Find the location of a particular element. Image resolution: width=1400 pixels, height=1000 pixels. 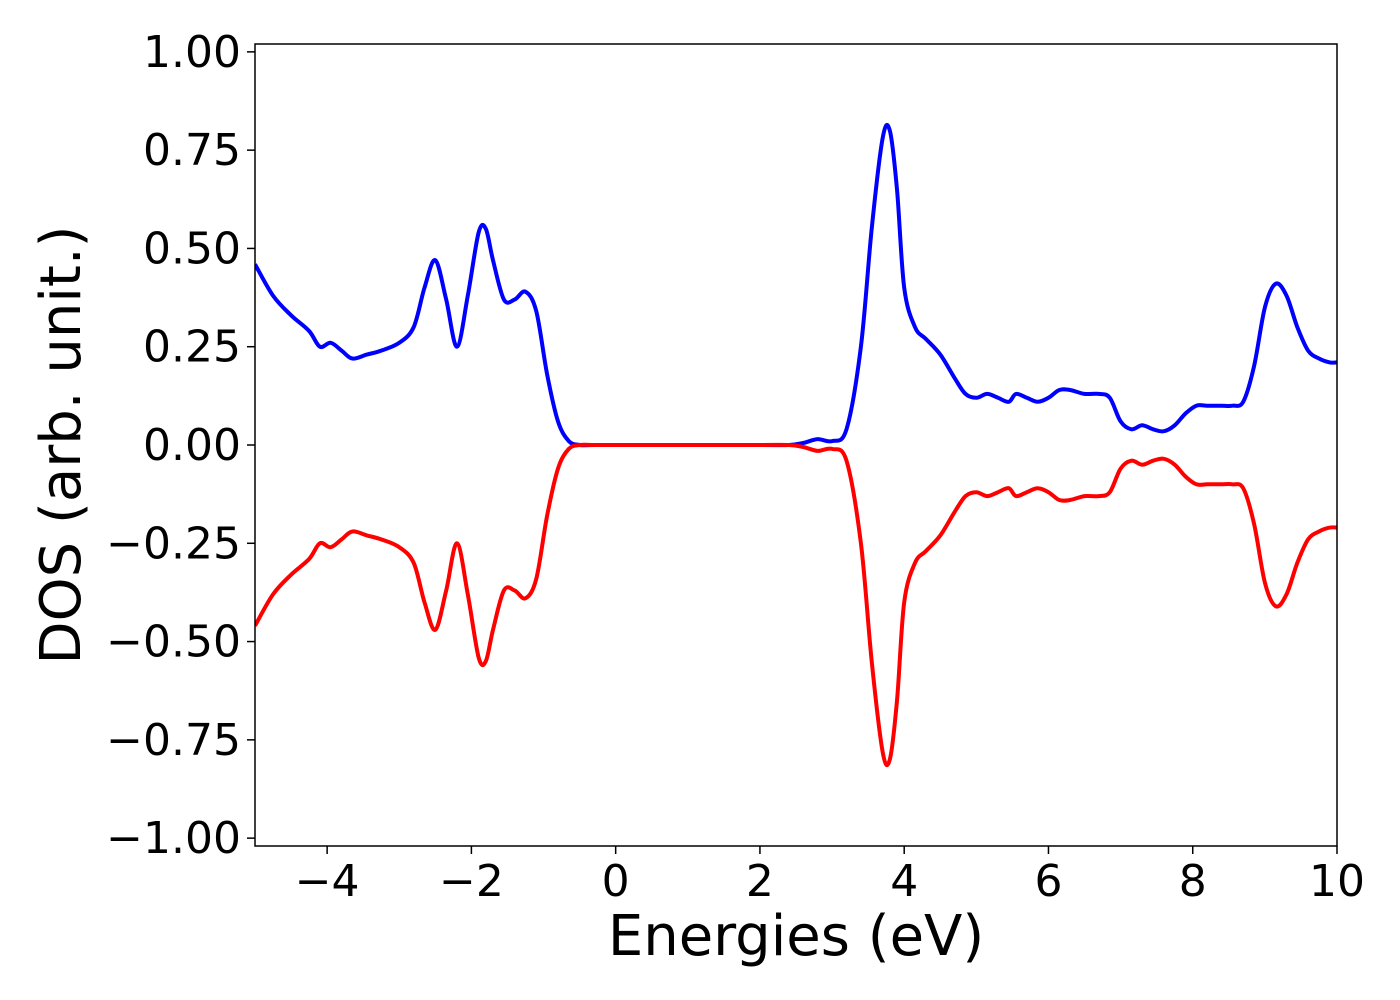

x-tick-label: 0 is located at coordinates (616, 881).